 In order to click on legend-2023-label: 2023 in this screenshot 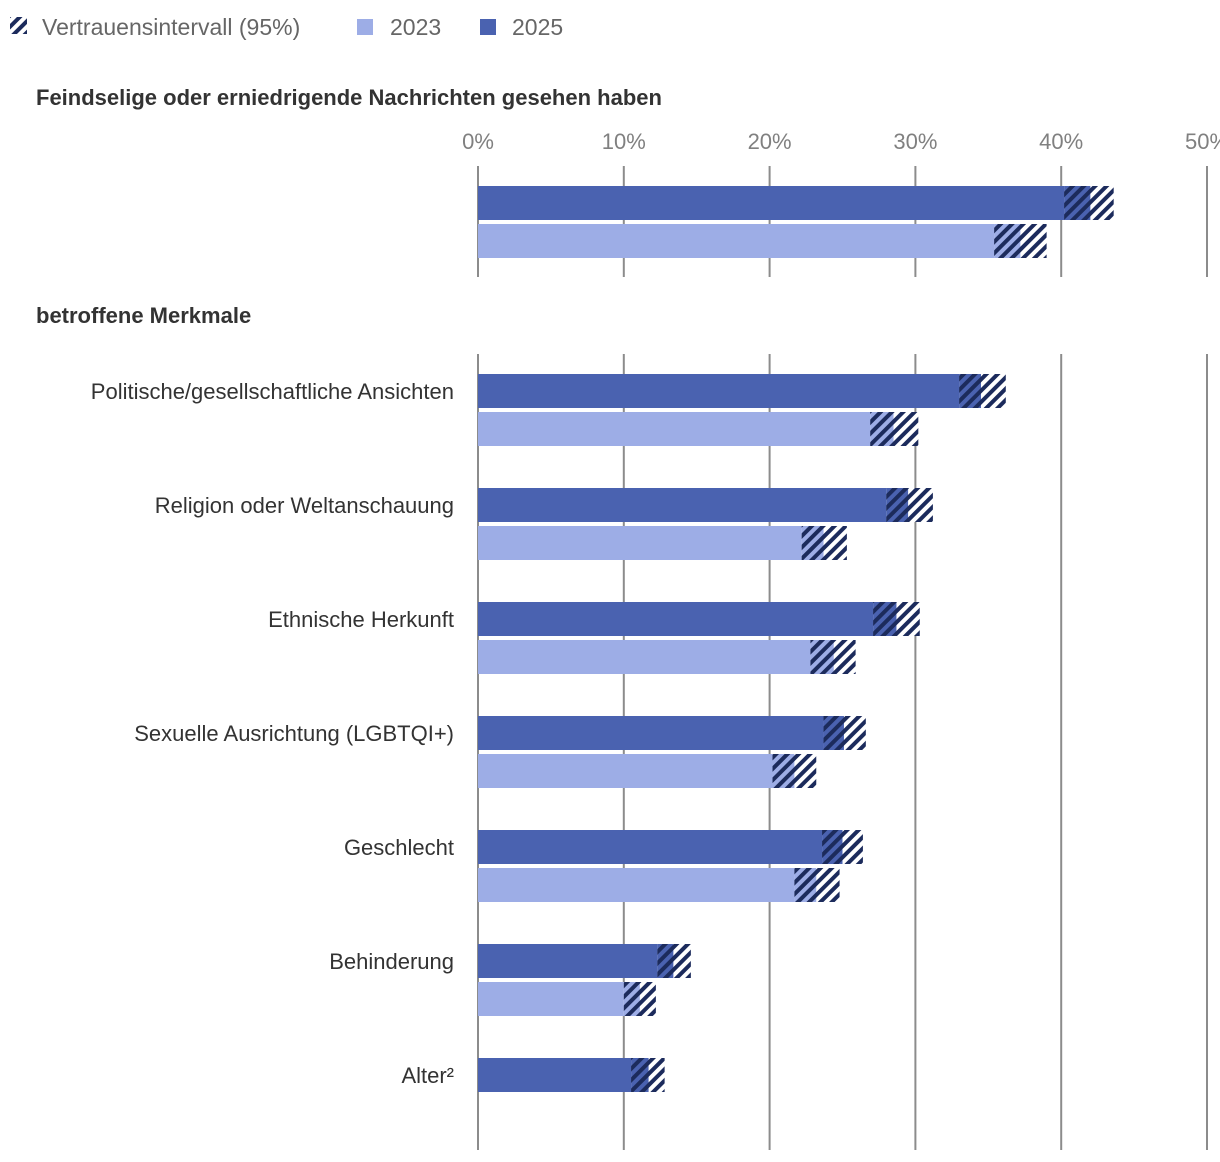, I will do `click(415, 27)`.